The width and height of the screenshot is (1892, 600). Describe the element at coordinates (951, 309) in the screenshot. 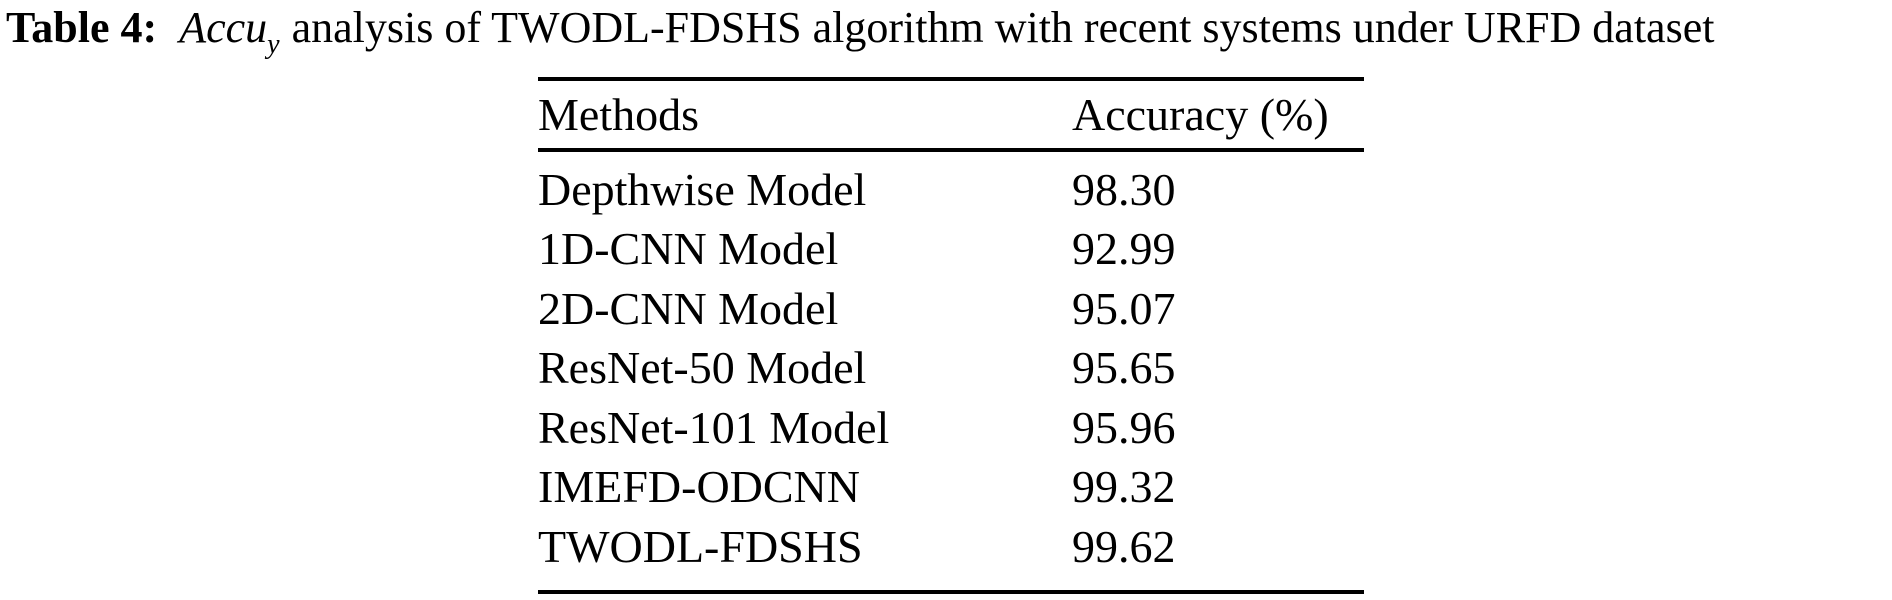

I see `table-row: 2D-CNN Model 95.07` at that location.